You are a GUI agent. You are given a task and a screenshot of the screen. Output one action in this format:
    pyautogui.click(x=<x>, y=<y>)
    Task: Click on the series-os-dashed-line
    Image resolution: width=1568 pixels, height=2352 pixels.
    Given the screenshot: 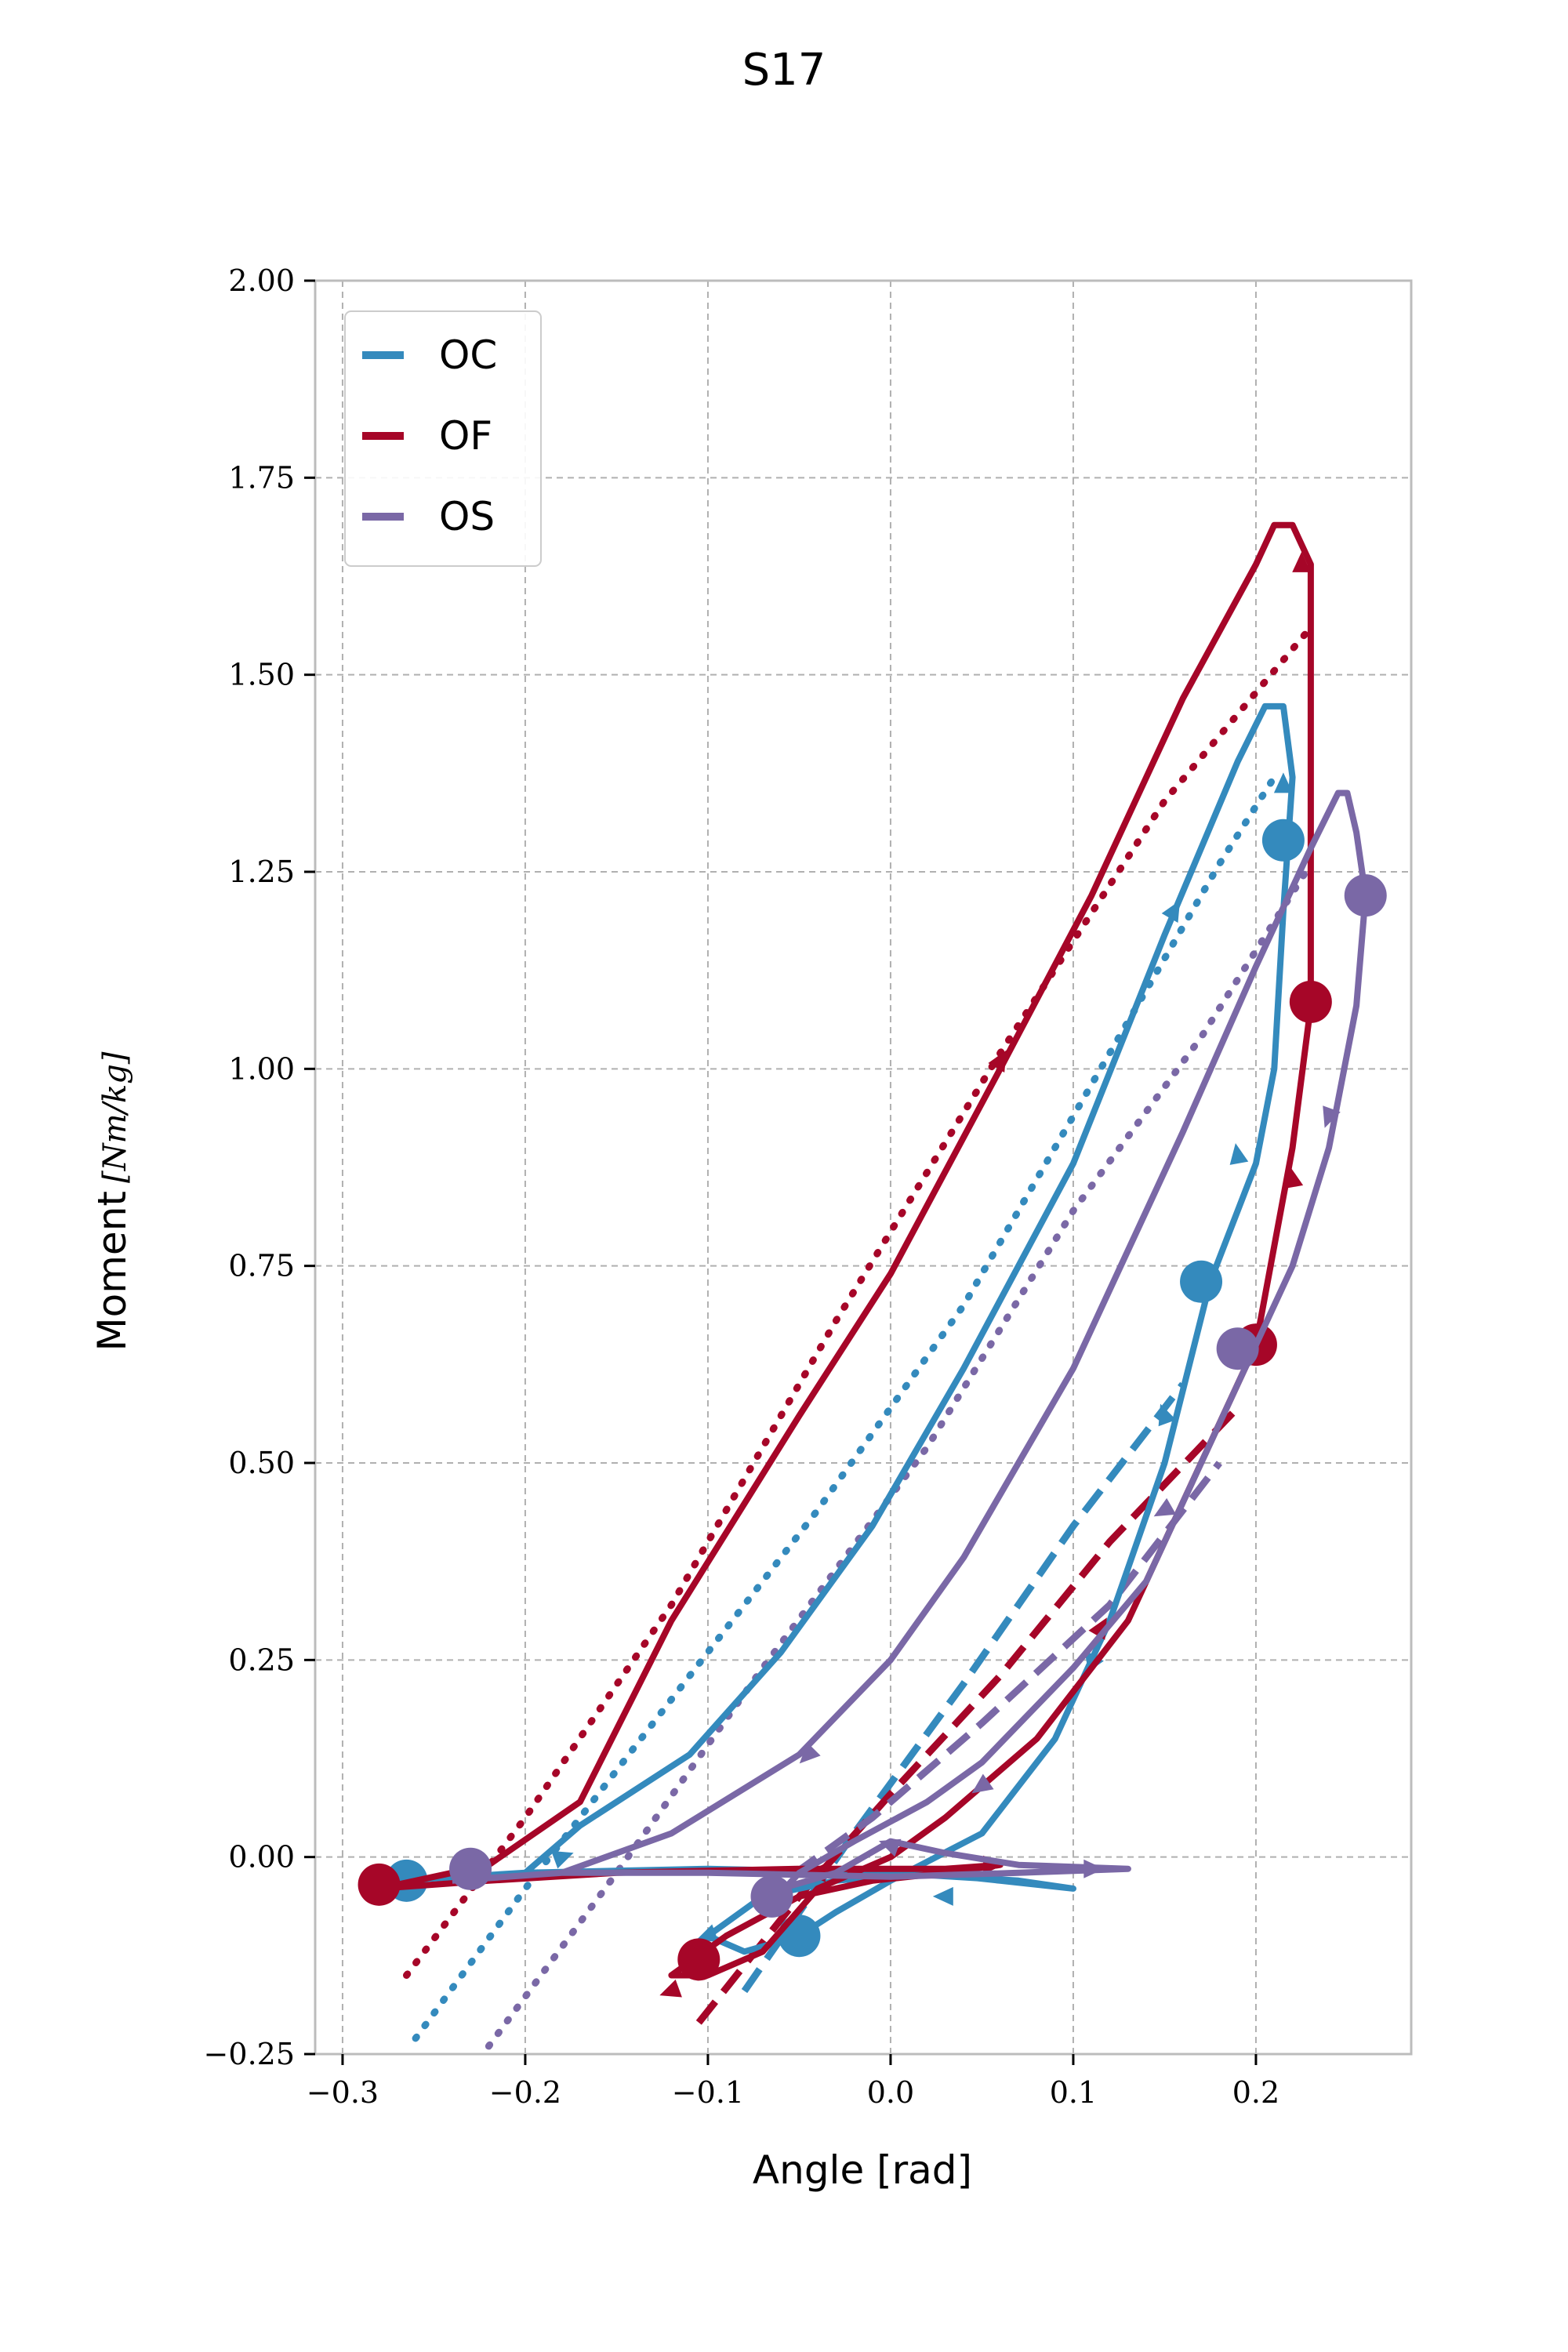 What is the action you would take?
    pyautogui.click(x=991, y=1680)
    